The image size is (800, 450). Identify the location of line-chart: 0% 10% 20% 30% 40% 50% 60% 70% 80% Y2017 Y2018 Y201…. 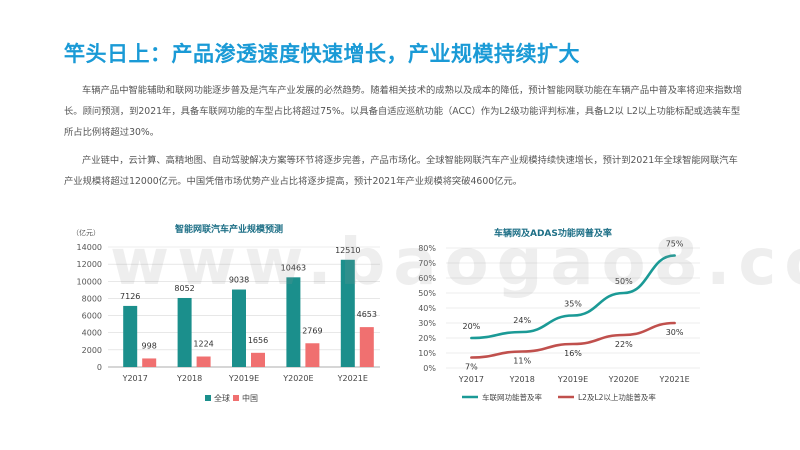
(559, 321).